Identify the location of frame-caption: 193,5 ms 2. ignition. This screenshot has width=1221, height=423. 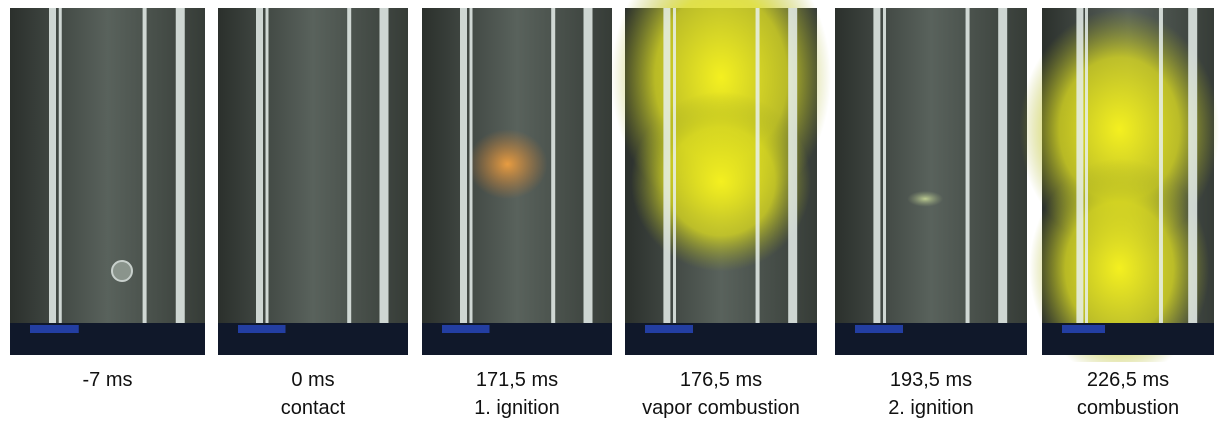
(931, 394).